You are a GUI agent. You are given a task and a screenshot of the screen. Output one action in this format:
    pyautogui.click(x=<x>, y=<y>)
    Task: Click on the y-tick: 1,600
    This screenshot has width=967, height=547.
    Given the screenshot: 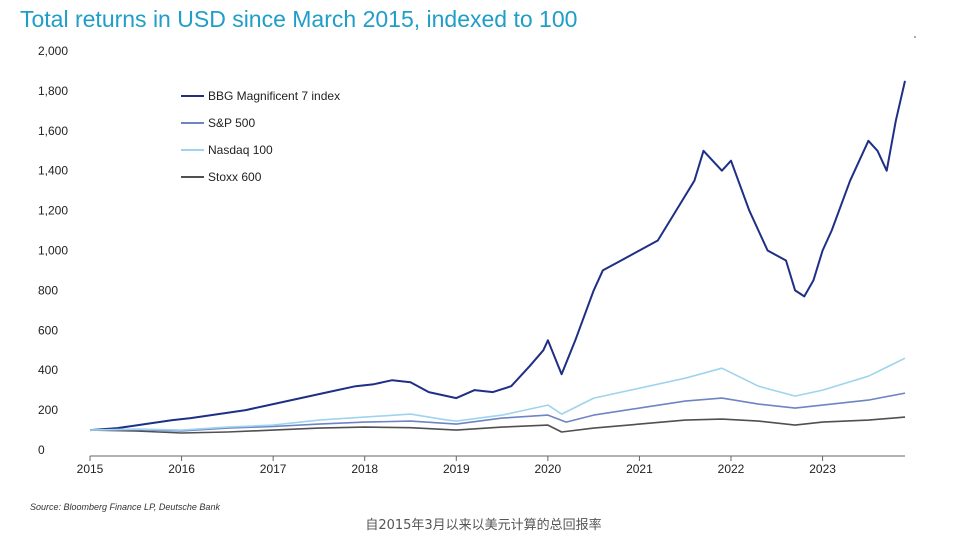 What is the action you would take?
    pyautogui.click(x=53, y=131)
    